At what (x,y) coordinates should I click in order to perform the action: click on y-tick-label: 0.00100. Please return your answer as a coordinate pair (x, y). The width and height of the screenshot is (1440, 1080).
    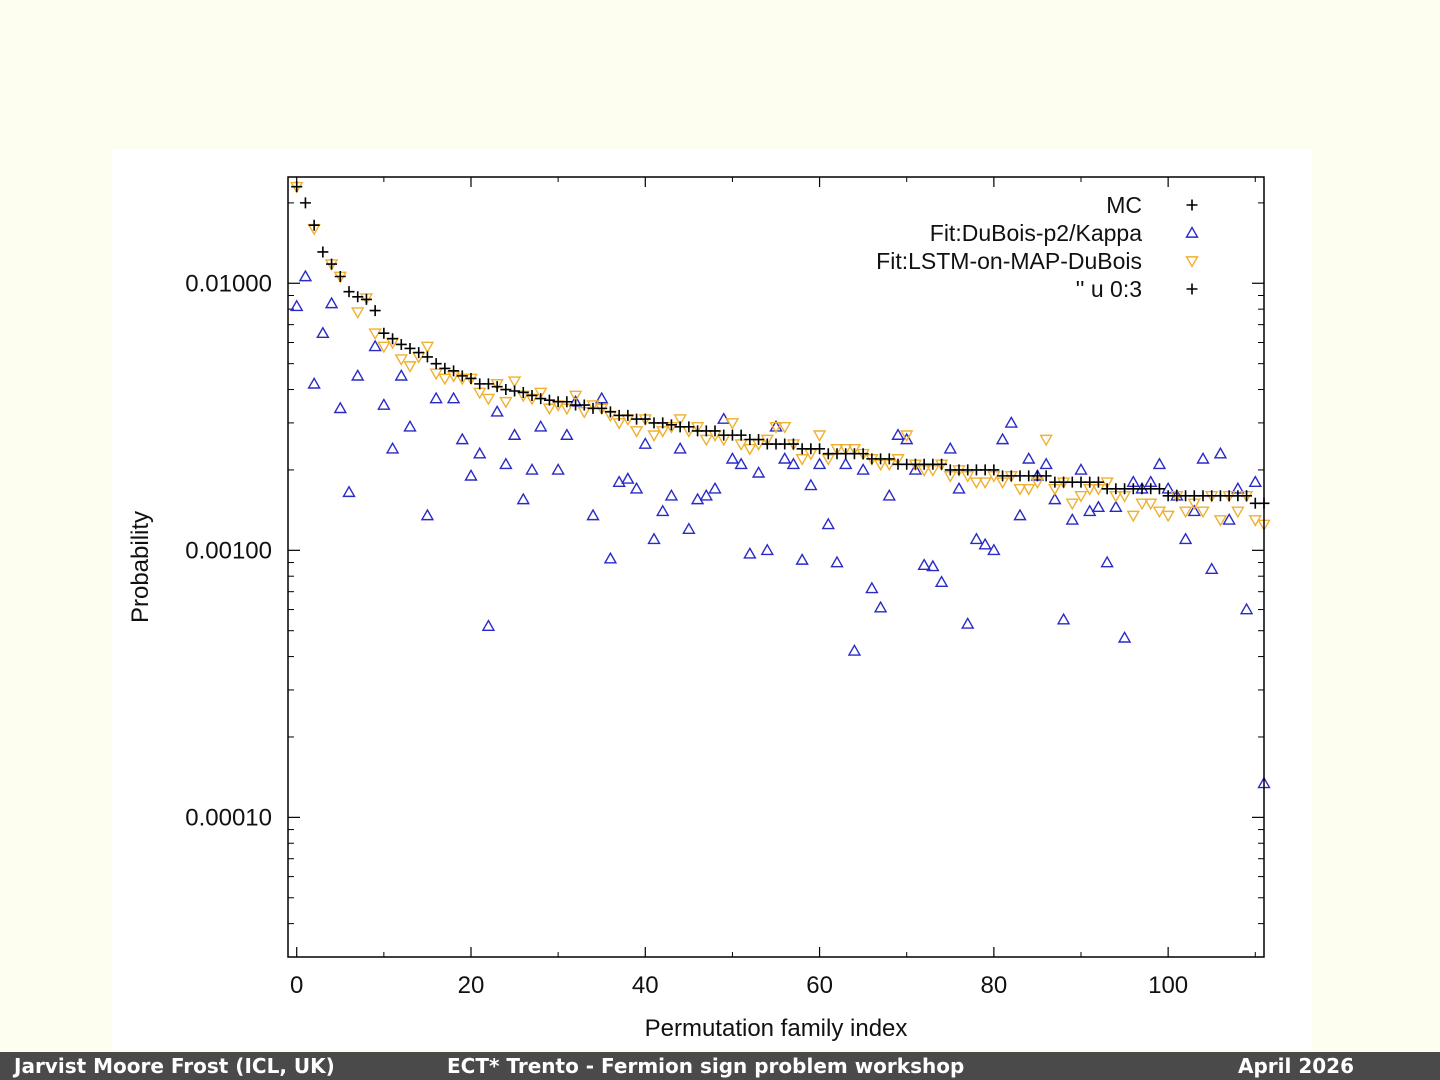
    Looking at the image, I should click on (228, 550).